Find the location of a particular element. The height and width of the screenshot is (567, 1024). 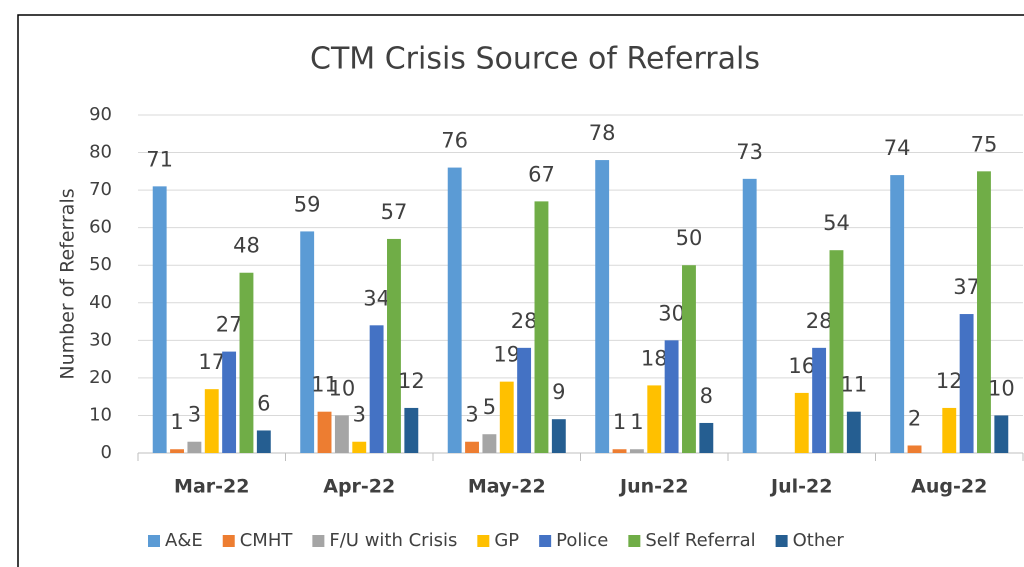

y-tick-label: 40 is located at coordinates (100, 302).